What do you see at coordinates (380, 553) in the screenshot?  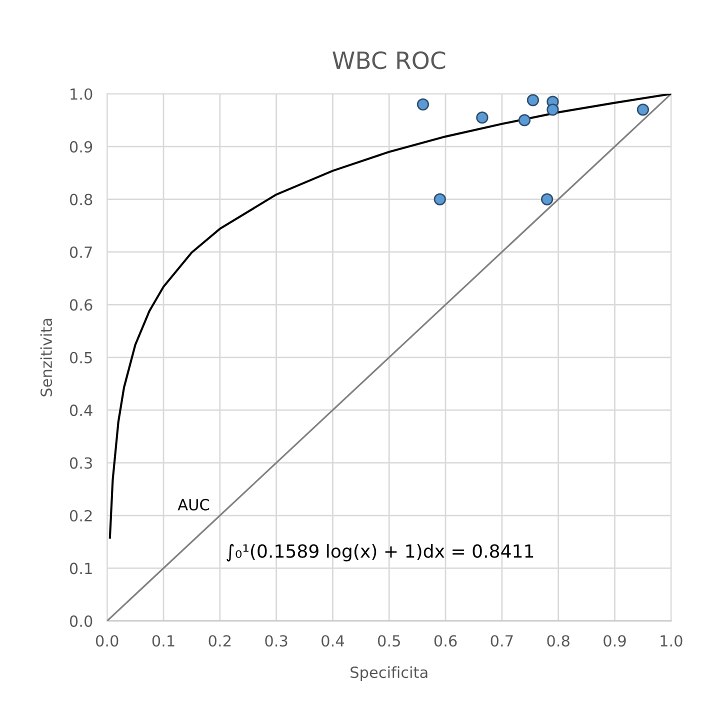 I see `annotation: ∫₀¹(0.1589 log(x) + 1)dx = 0.8411` at bounding box center [380, 553].